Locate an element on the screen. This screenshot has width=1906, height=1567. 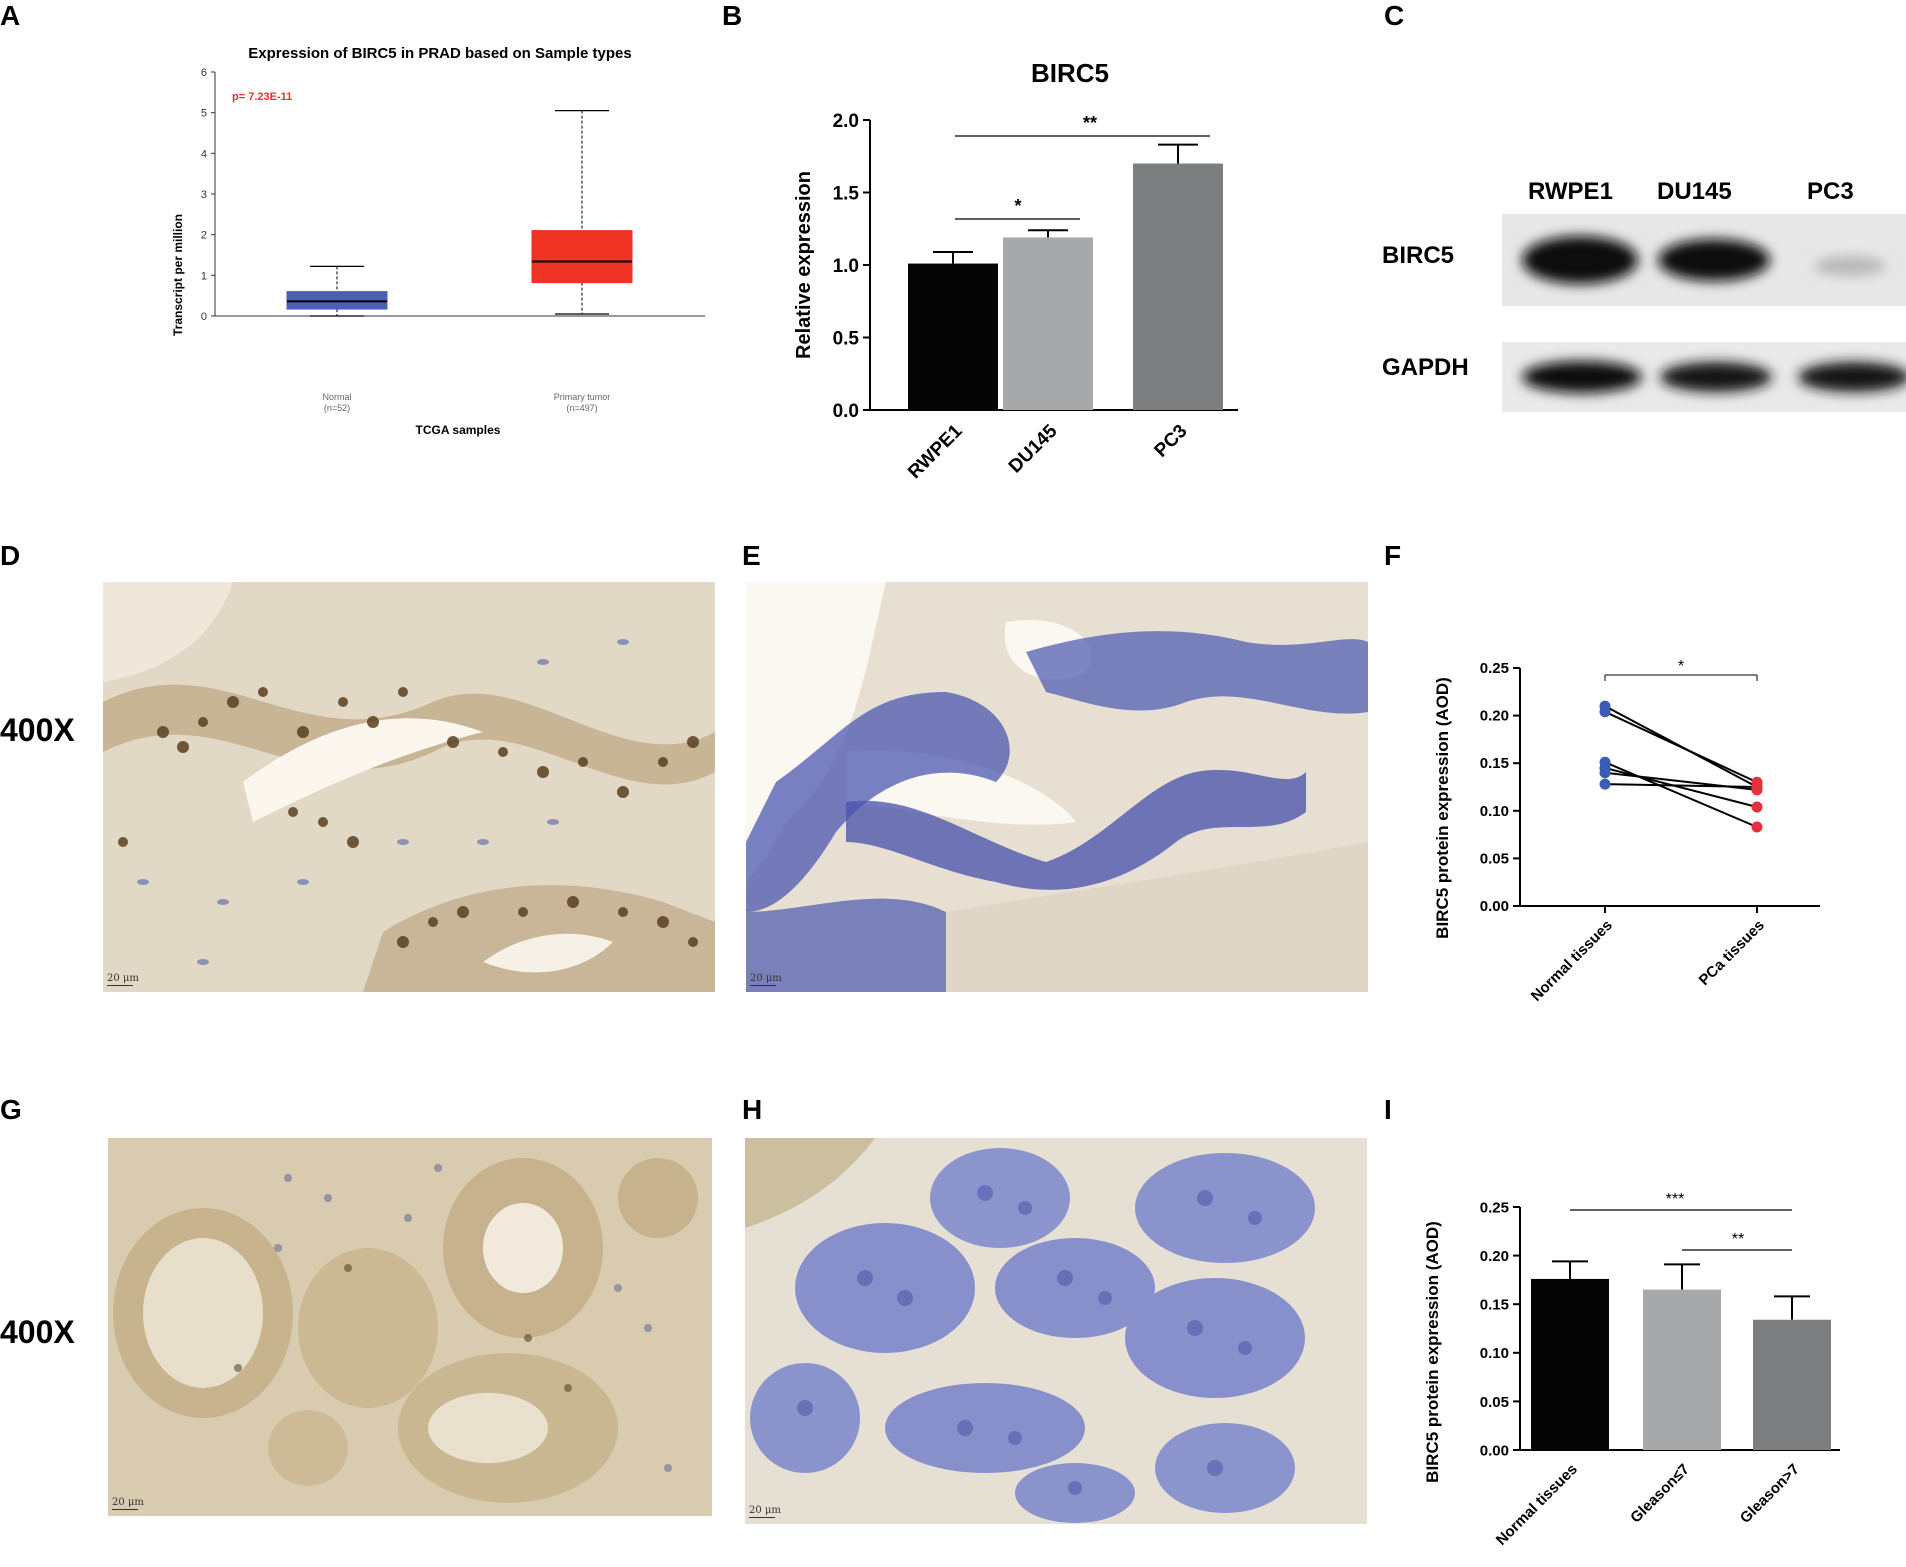
blot-birc5-strip is located at coordinates (1704, 260).